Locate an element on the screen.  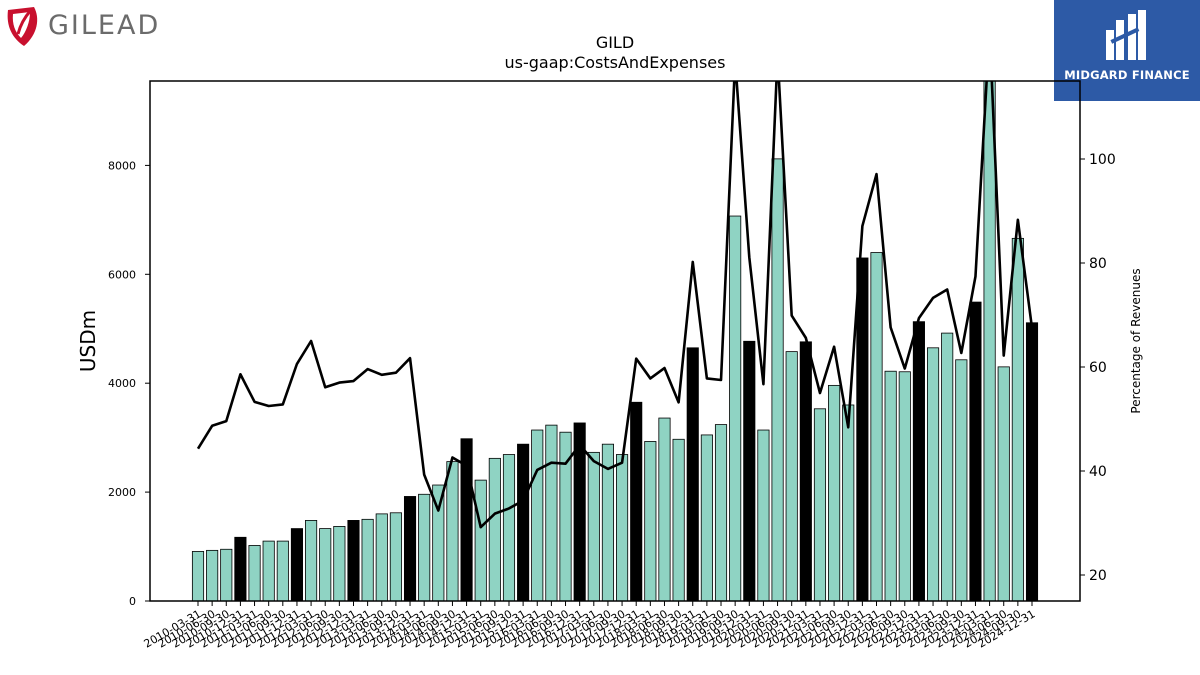
left-y-tick-label: 2000 is located at coordinates (122, 492).